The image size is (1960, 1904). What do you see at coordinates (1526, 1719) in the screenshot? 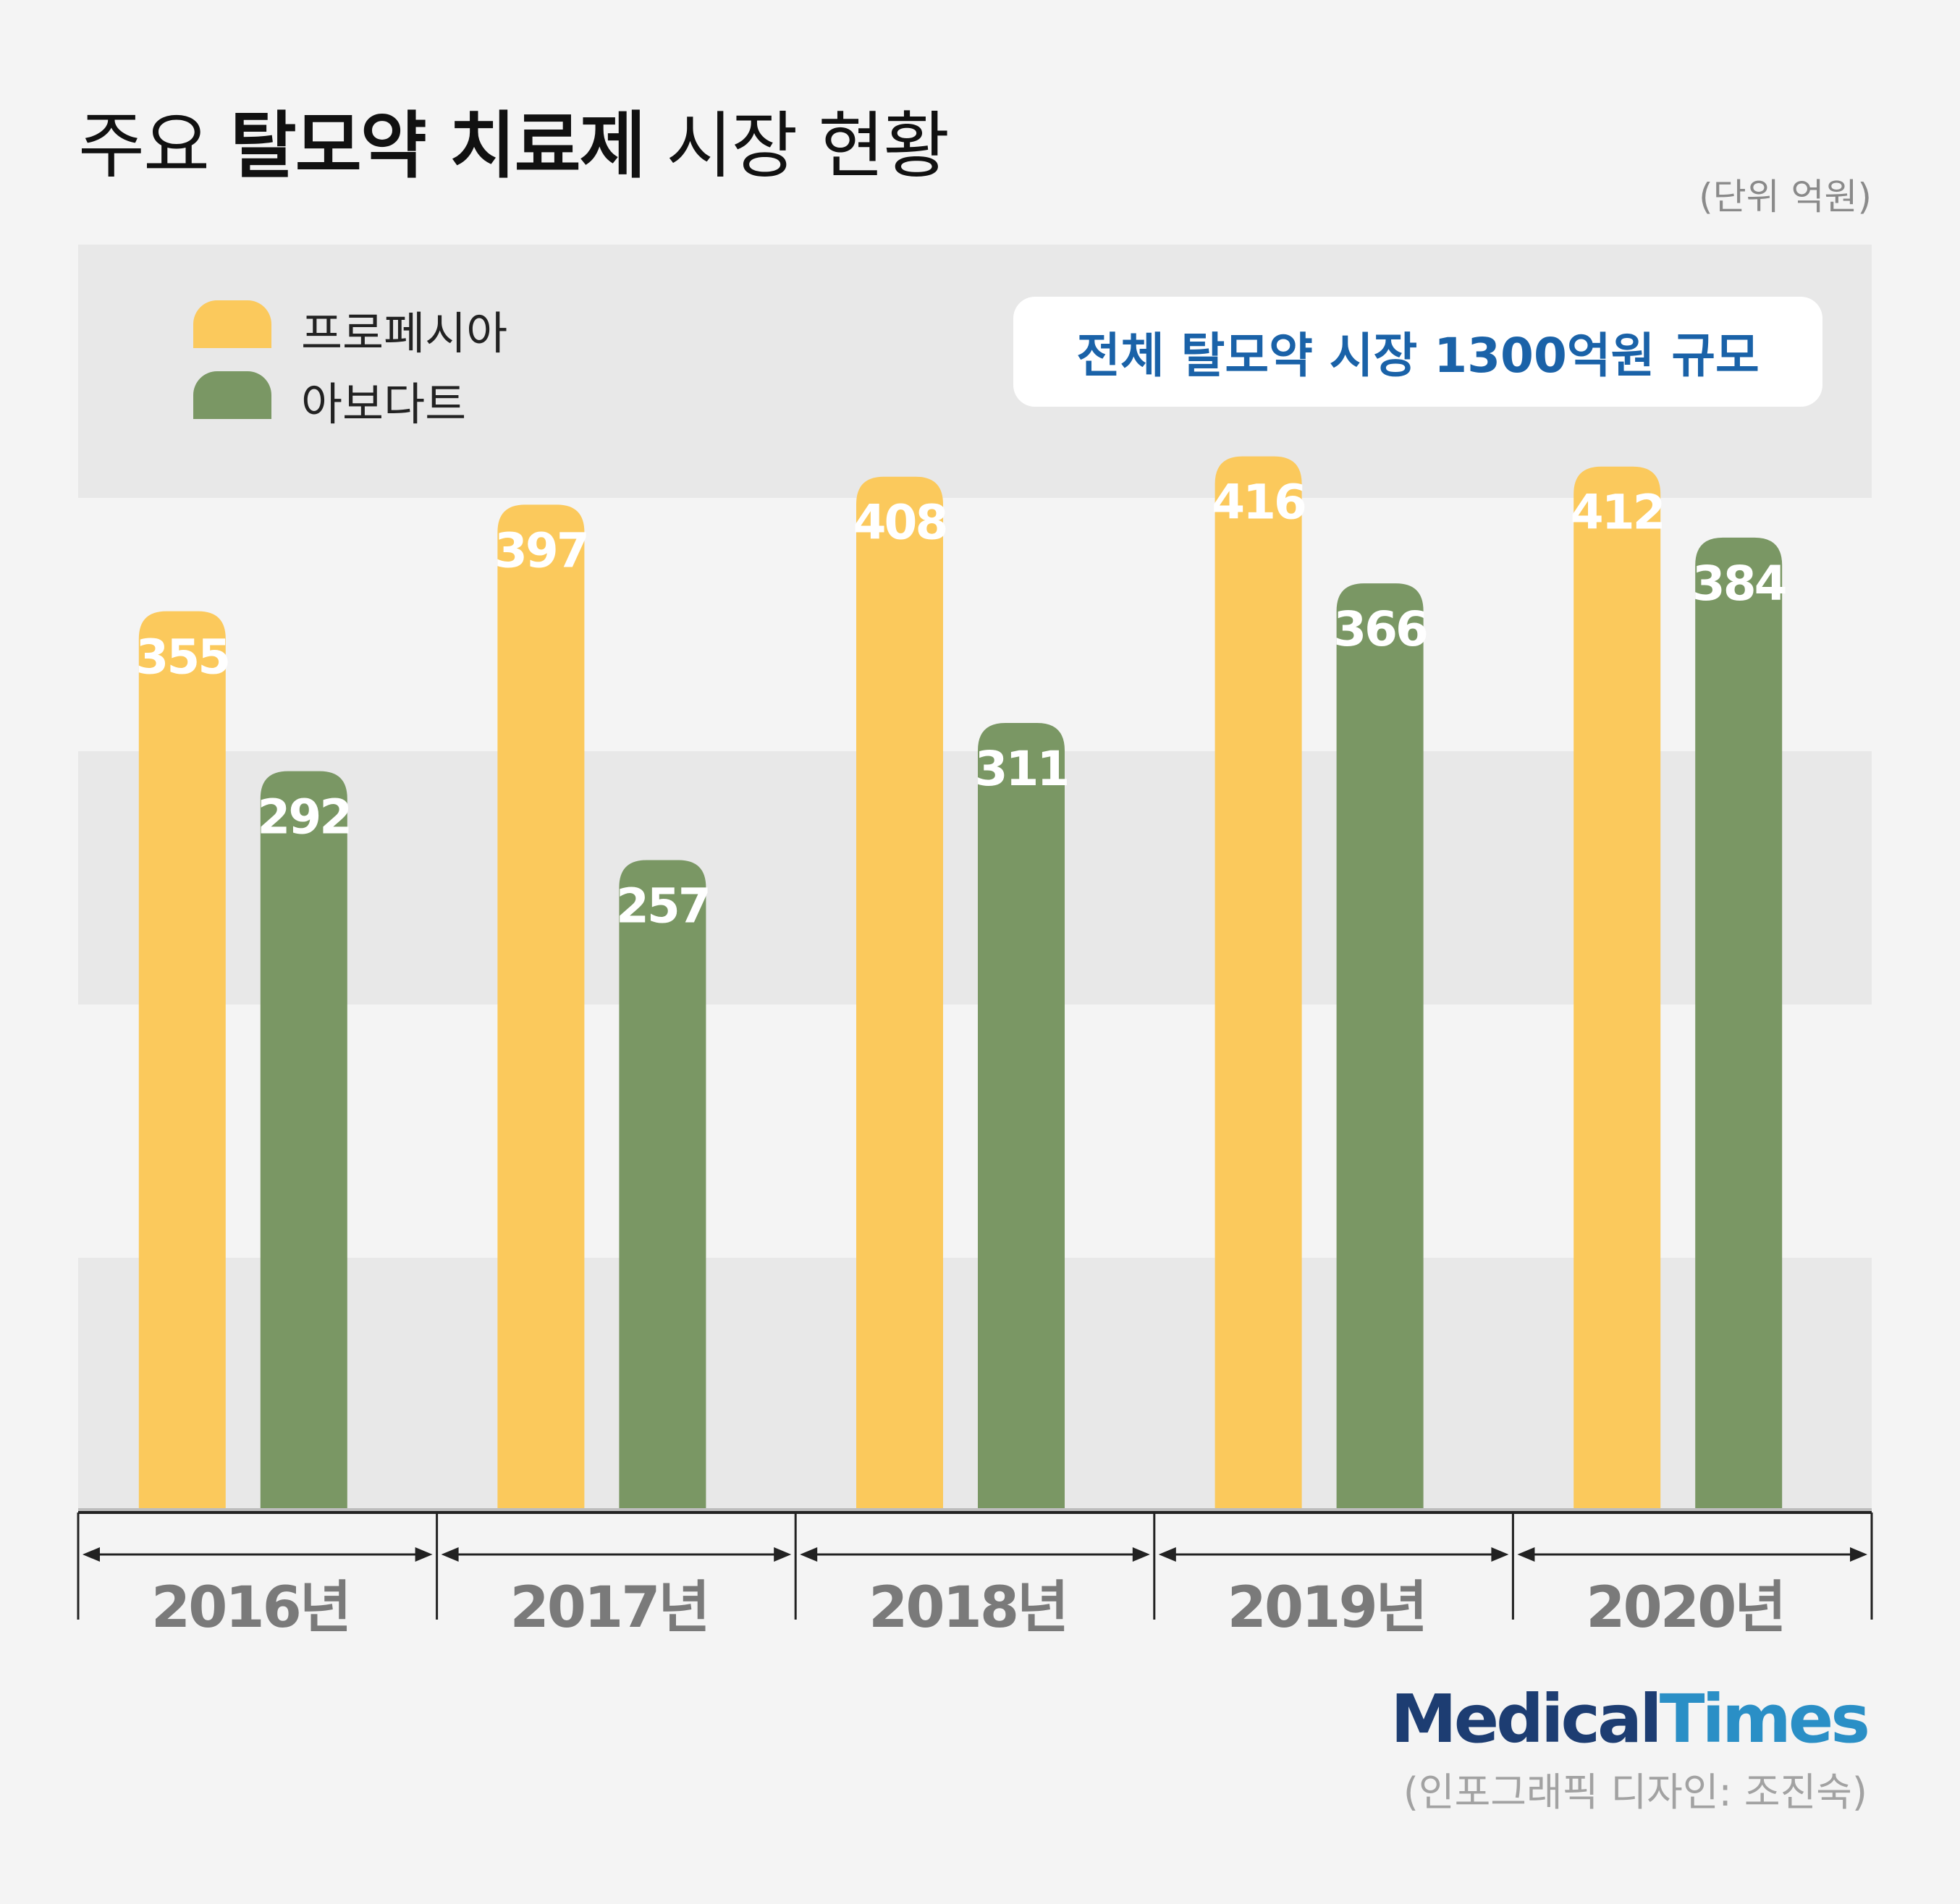
I see `logo-medical: Medical` at bounding box center [1526, 1719].